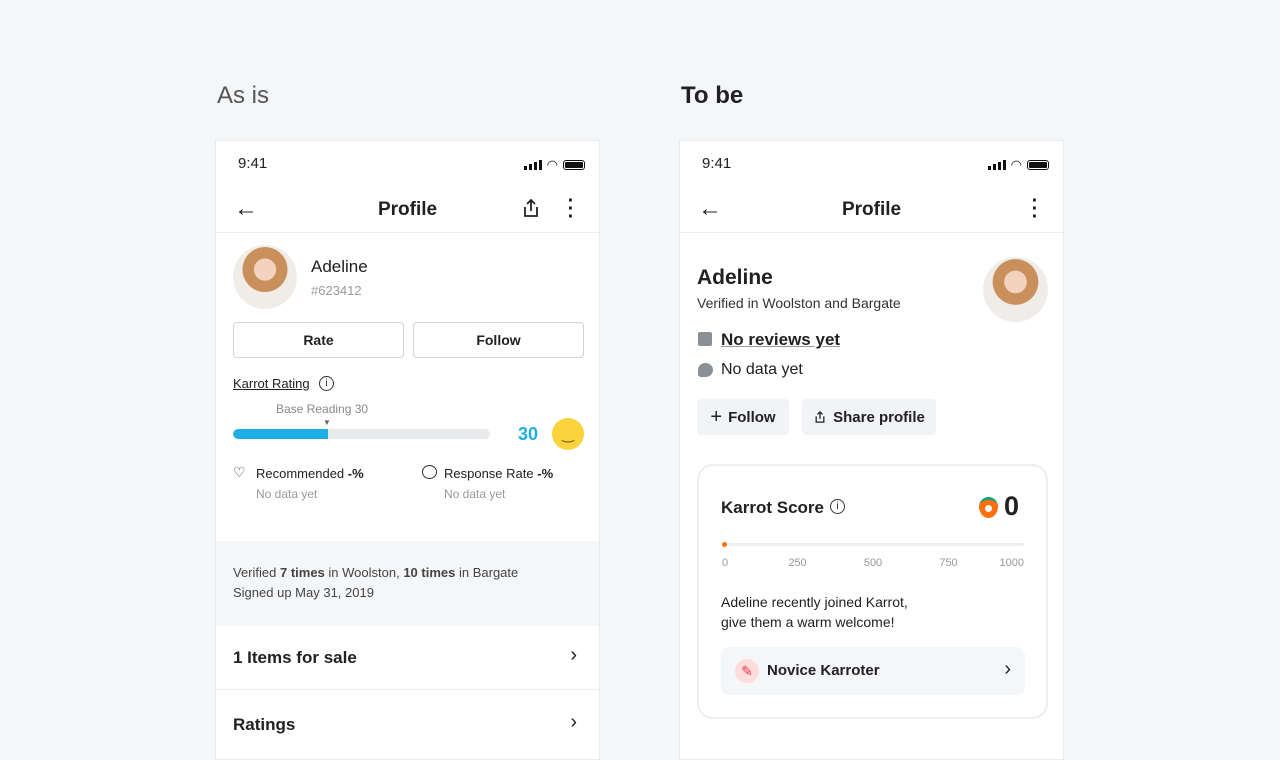 The image size is (1280, 760). What do you see at coordinates (295, 657) in the screenshot?
I see `items-for-sale-label: 1 Items for sale` at bounding box center [295, 657].